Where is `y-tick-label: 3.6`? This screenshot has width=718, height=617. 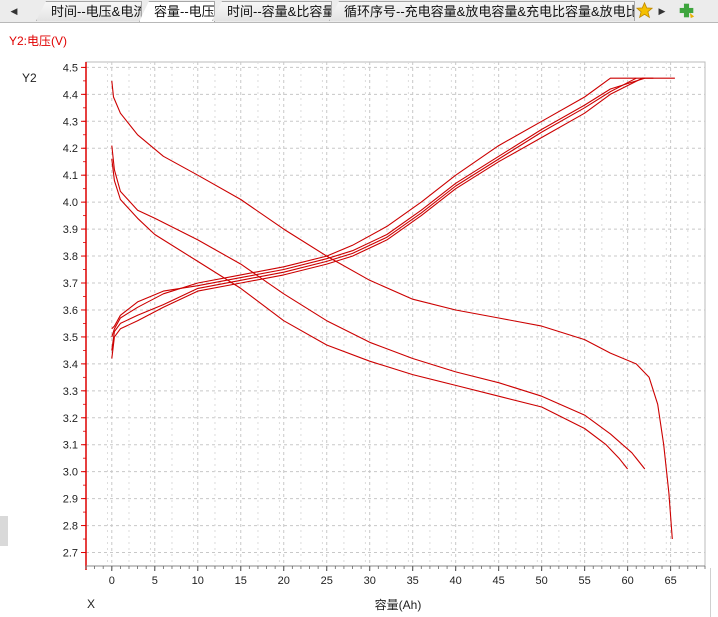
y-tick-label: 3.6 is located at coordinates (70, 311).